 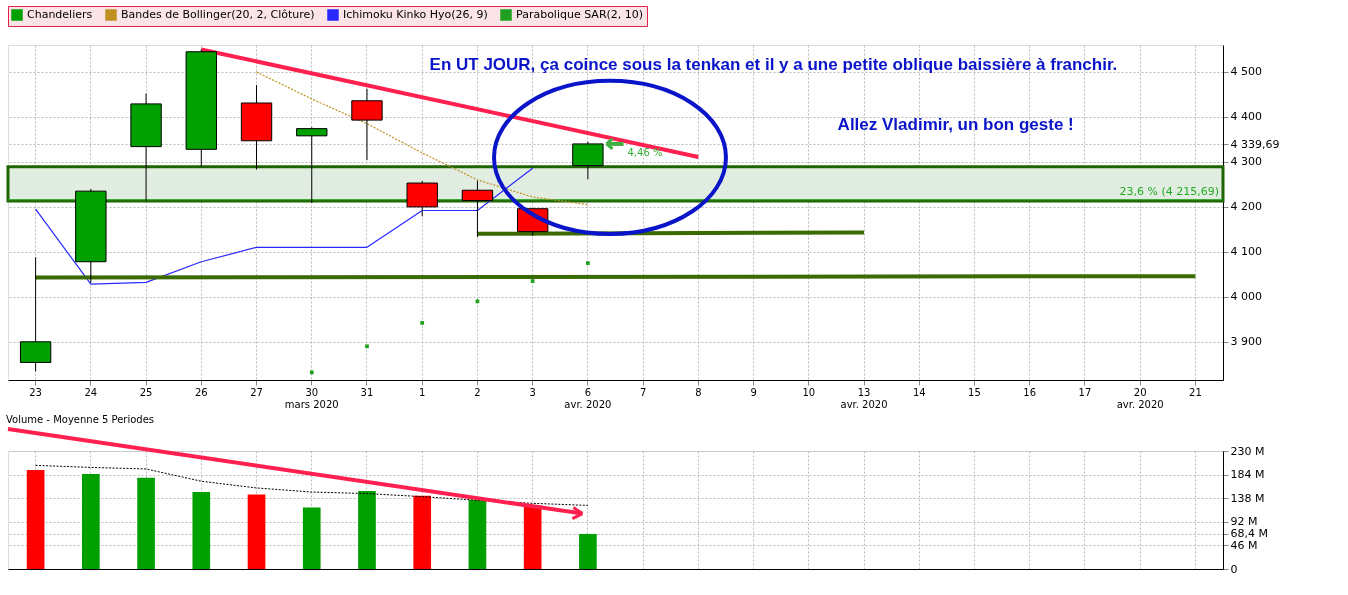 I want to click on x-tick-label: 7, so click(x=643, y=392).